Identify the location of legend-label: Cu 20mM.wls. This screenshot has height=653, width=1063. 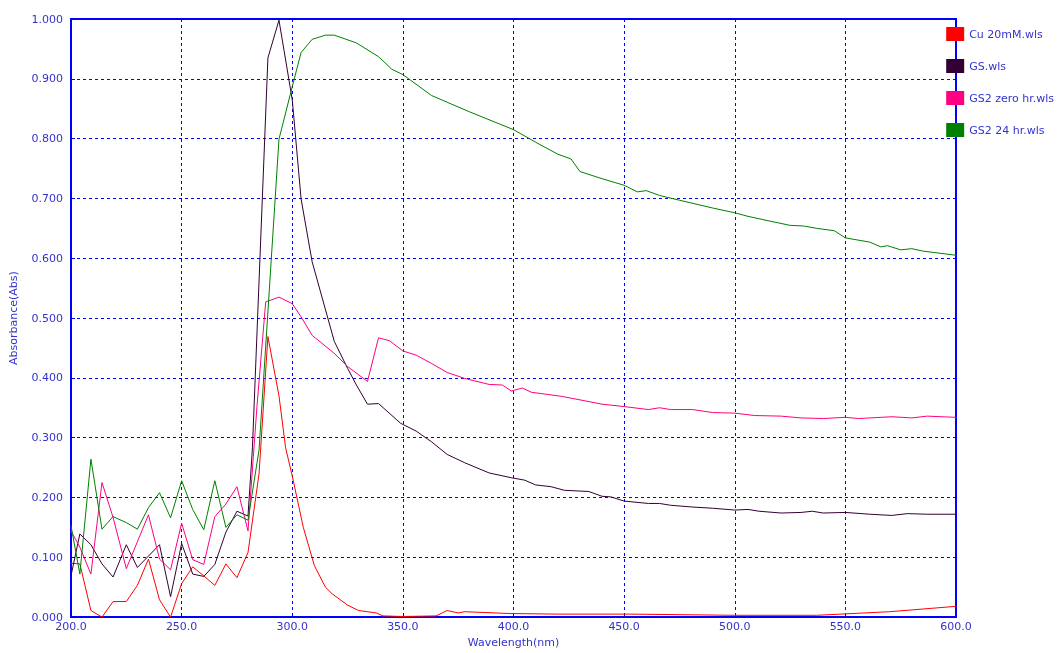
(1006, 34).